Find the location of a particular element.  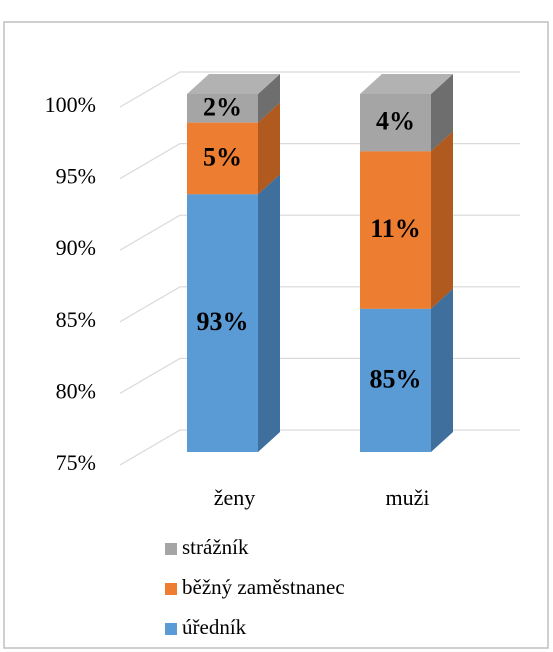

data-label: 85% is located at coordinates (396, 378).